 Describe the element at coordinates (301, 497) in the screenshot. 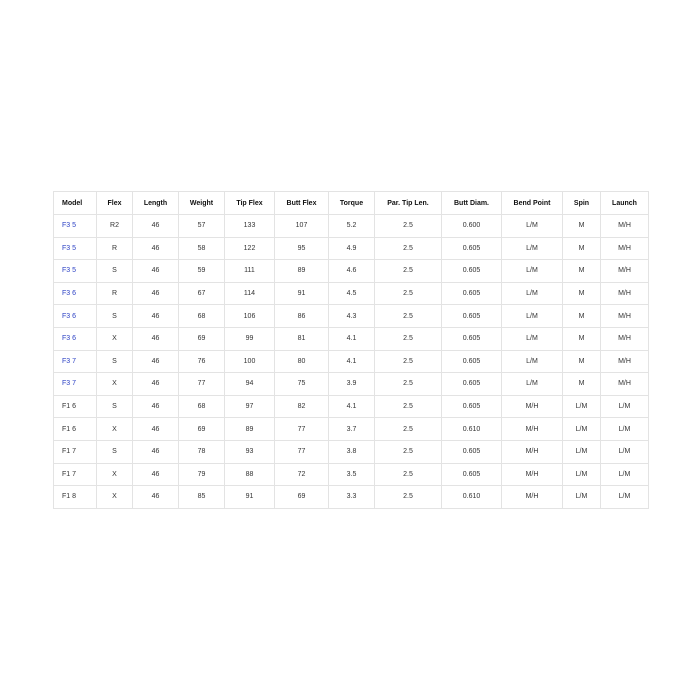

I see `cell-butt-flex: 69` at that location.